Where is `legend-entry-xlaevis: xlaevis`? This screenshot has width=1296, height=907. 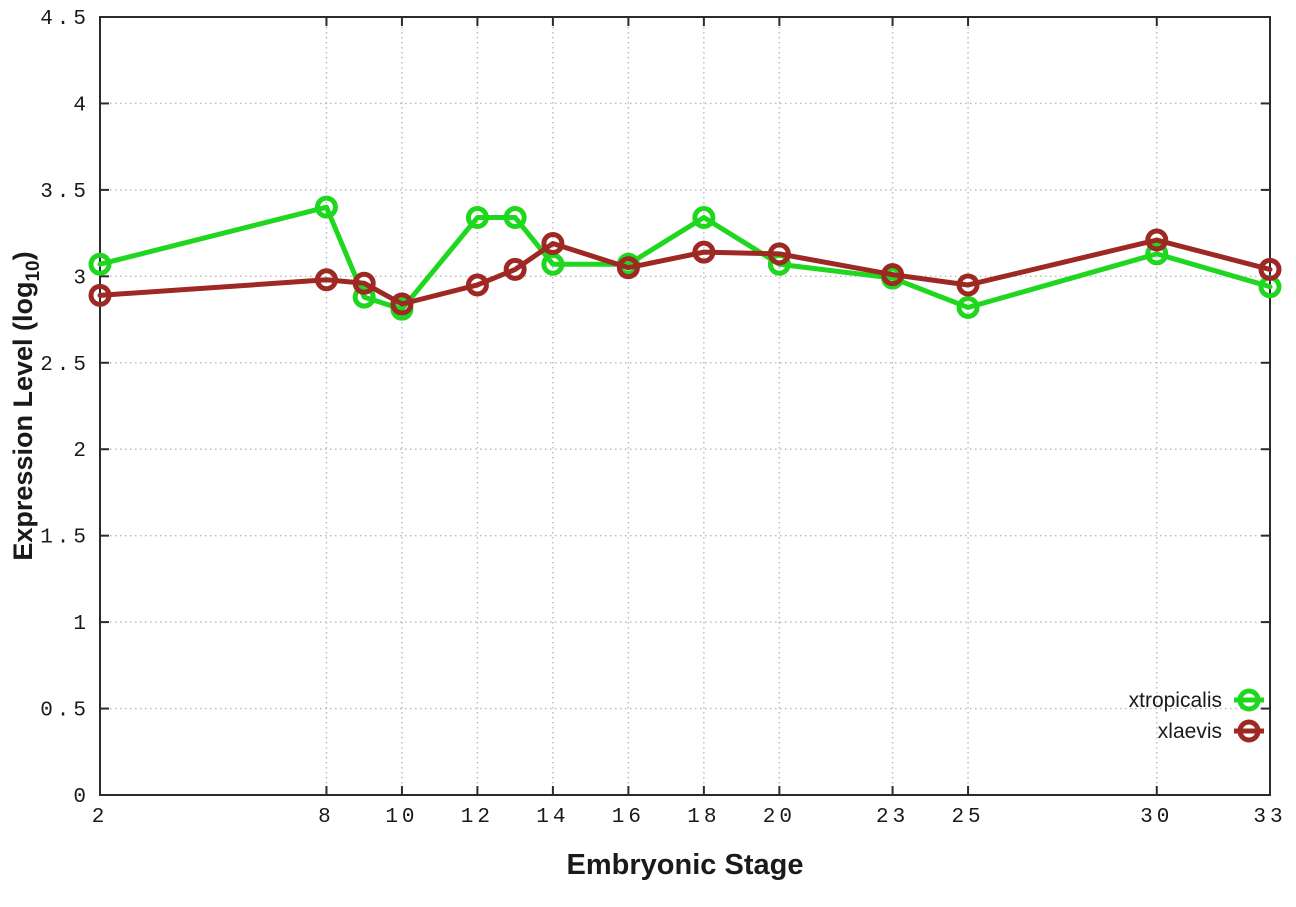
legend-entry-xlaevis: xlaevis is located at coordinates (1211, 731).